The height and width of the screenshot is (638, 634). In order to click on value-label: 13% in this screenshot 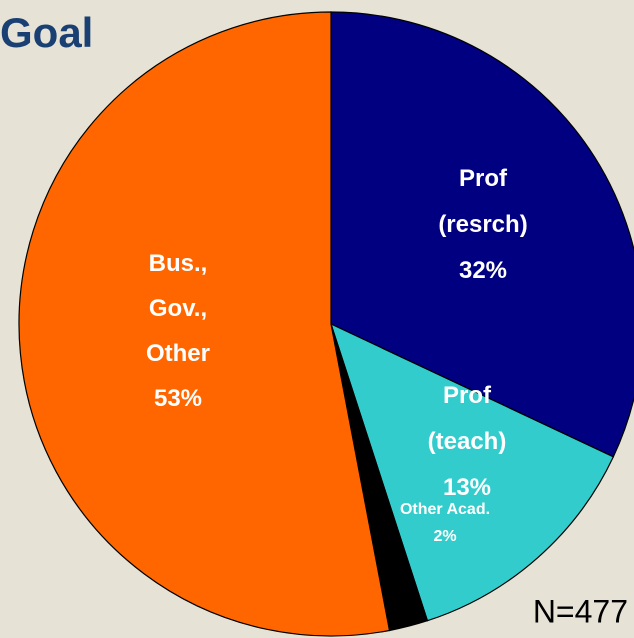, I will do `click(467, 487)`.